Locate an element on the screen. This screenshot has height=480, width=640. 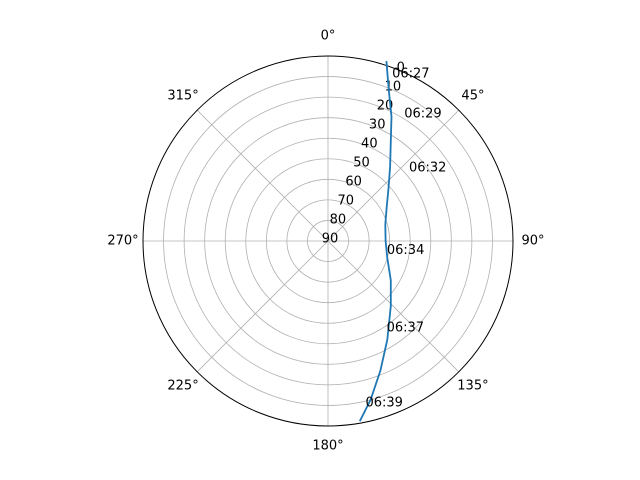
trajectory-series is located at coordinates (375, 241).